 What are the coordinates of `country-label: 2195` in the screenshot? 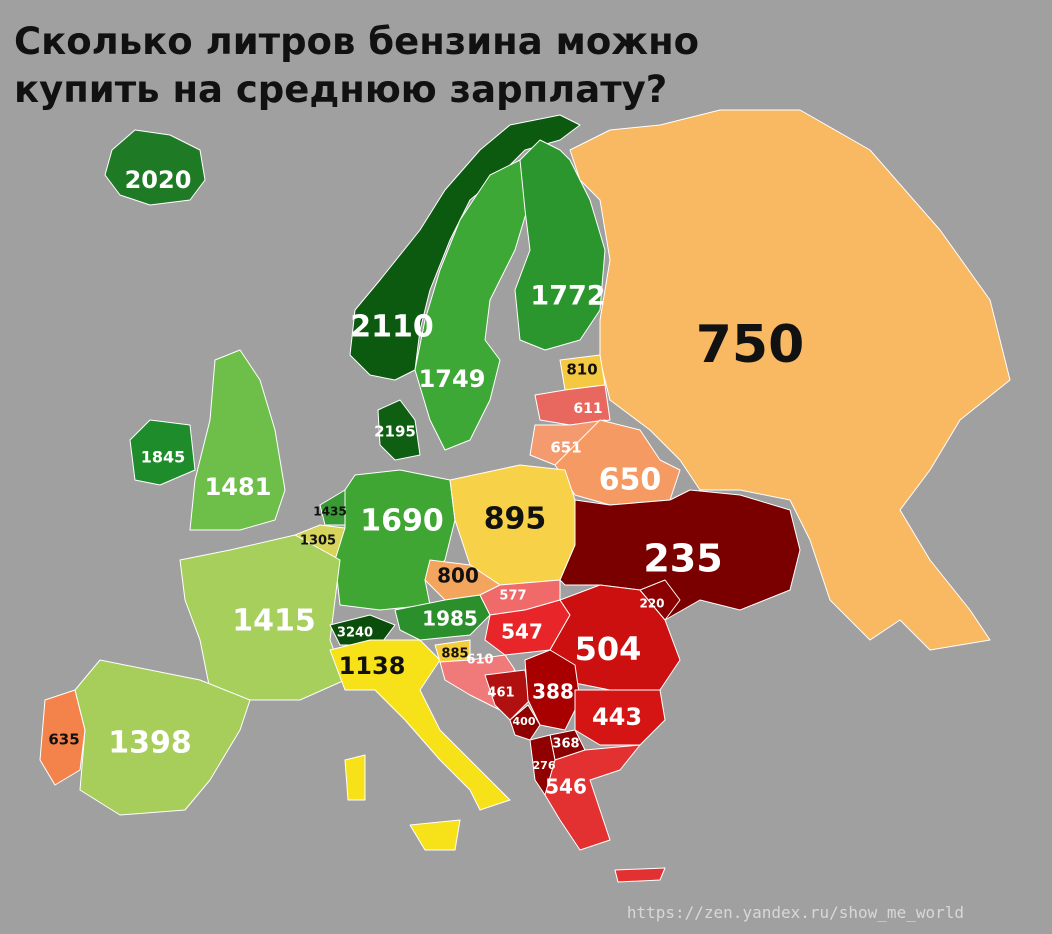 It's located at (395, 432).